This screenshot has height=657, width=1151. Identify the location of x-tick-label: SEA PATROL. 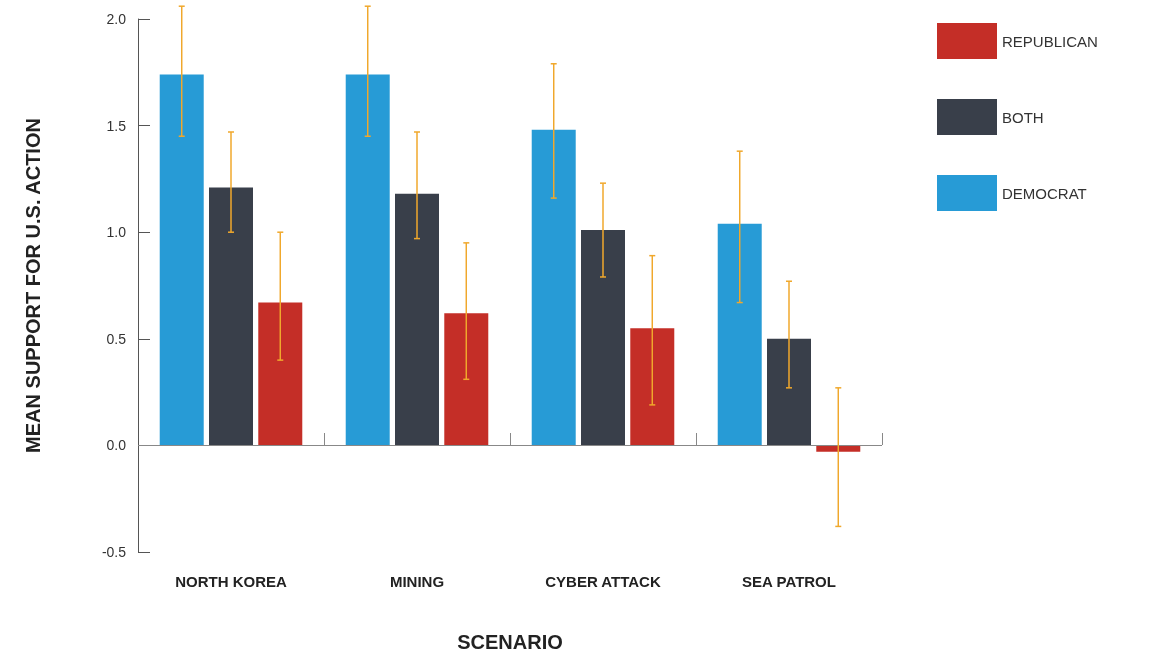
(789, 581).